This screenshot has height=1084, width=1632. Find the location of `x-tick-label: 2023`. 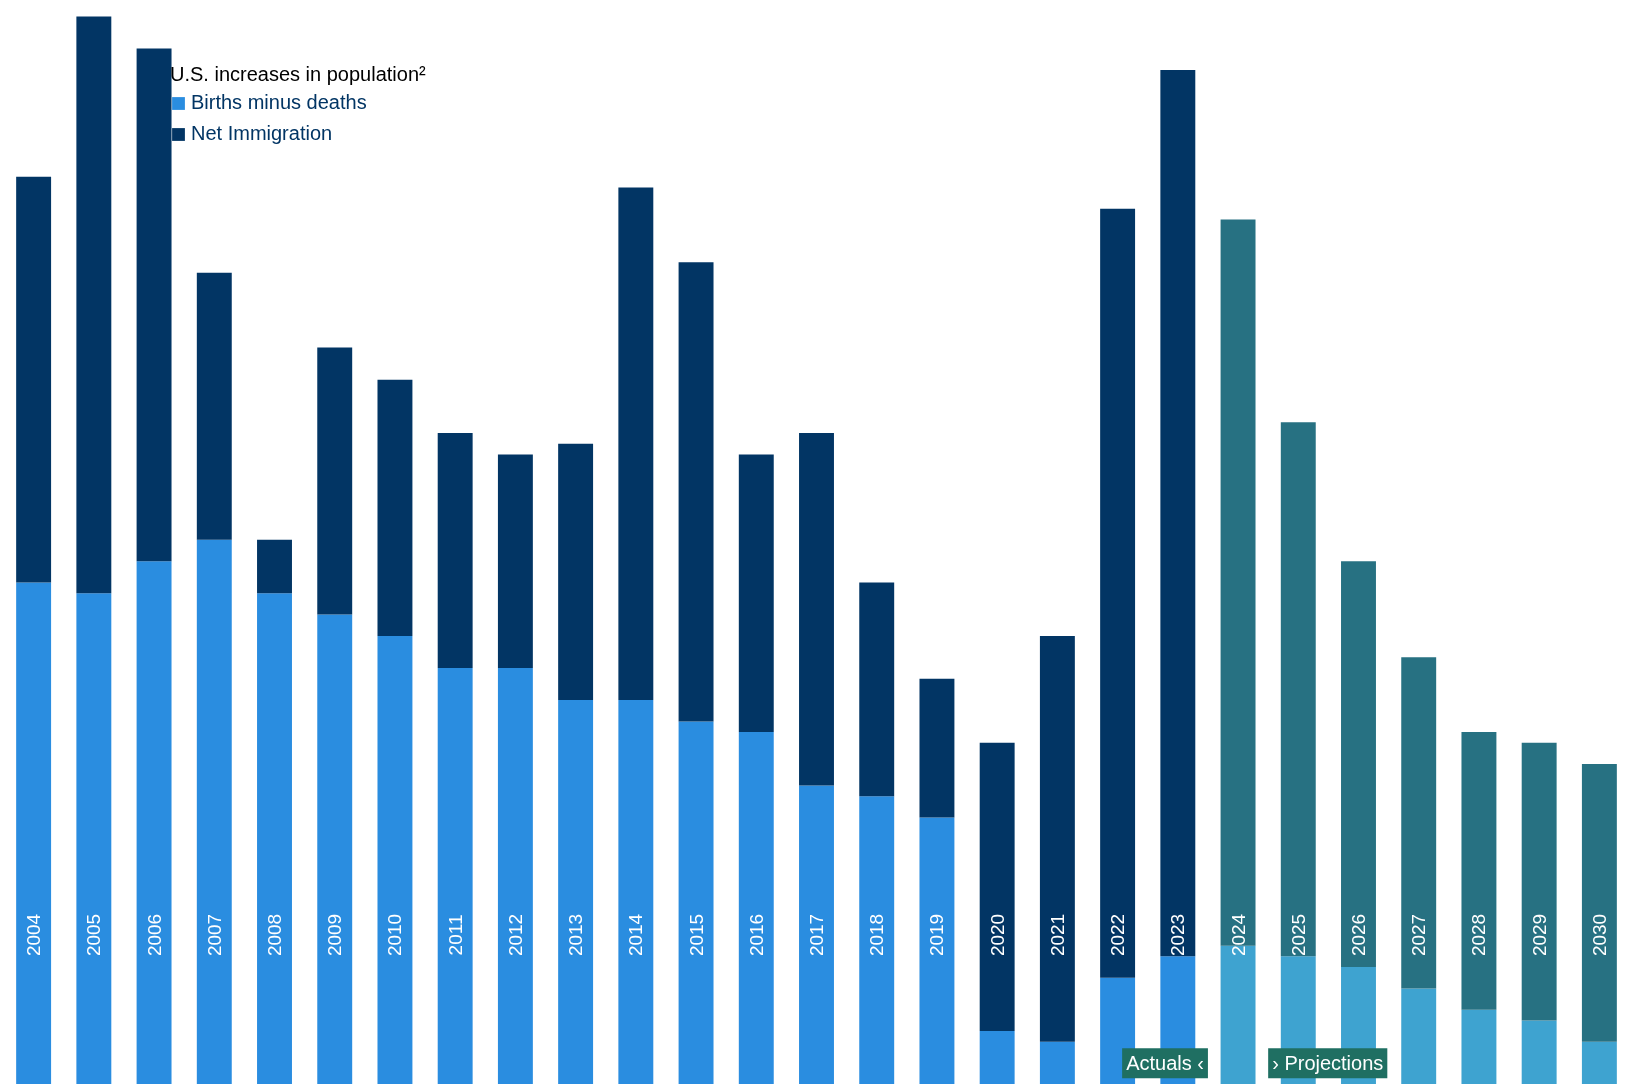

x-tick-label: 2023 is located at coordinates (1178, 935).